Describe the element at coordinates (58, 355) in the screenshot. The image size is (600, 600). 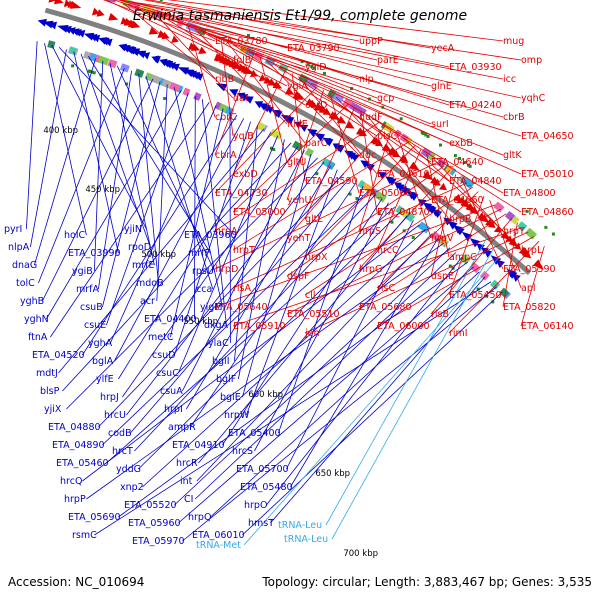
I see `reverse-gene-label: ETA_04520` at that location.